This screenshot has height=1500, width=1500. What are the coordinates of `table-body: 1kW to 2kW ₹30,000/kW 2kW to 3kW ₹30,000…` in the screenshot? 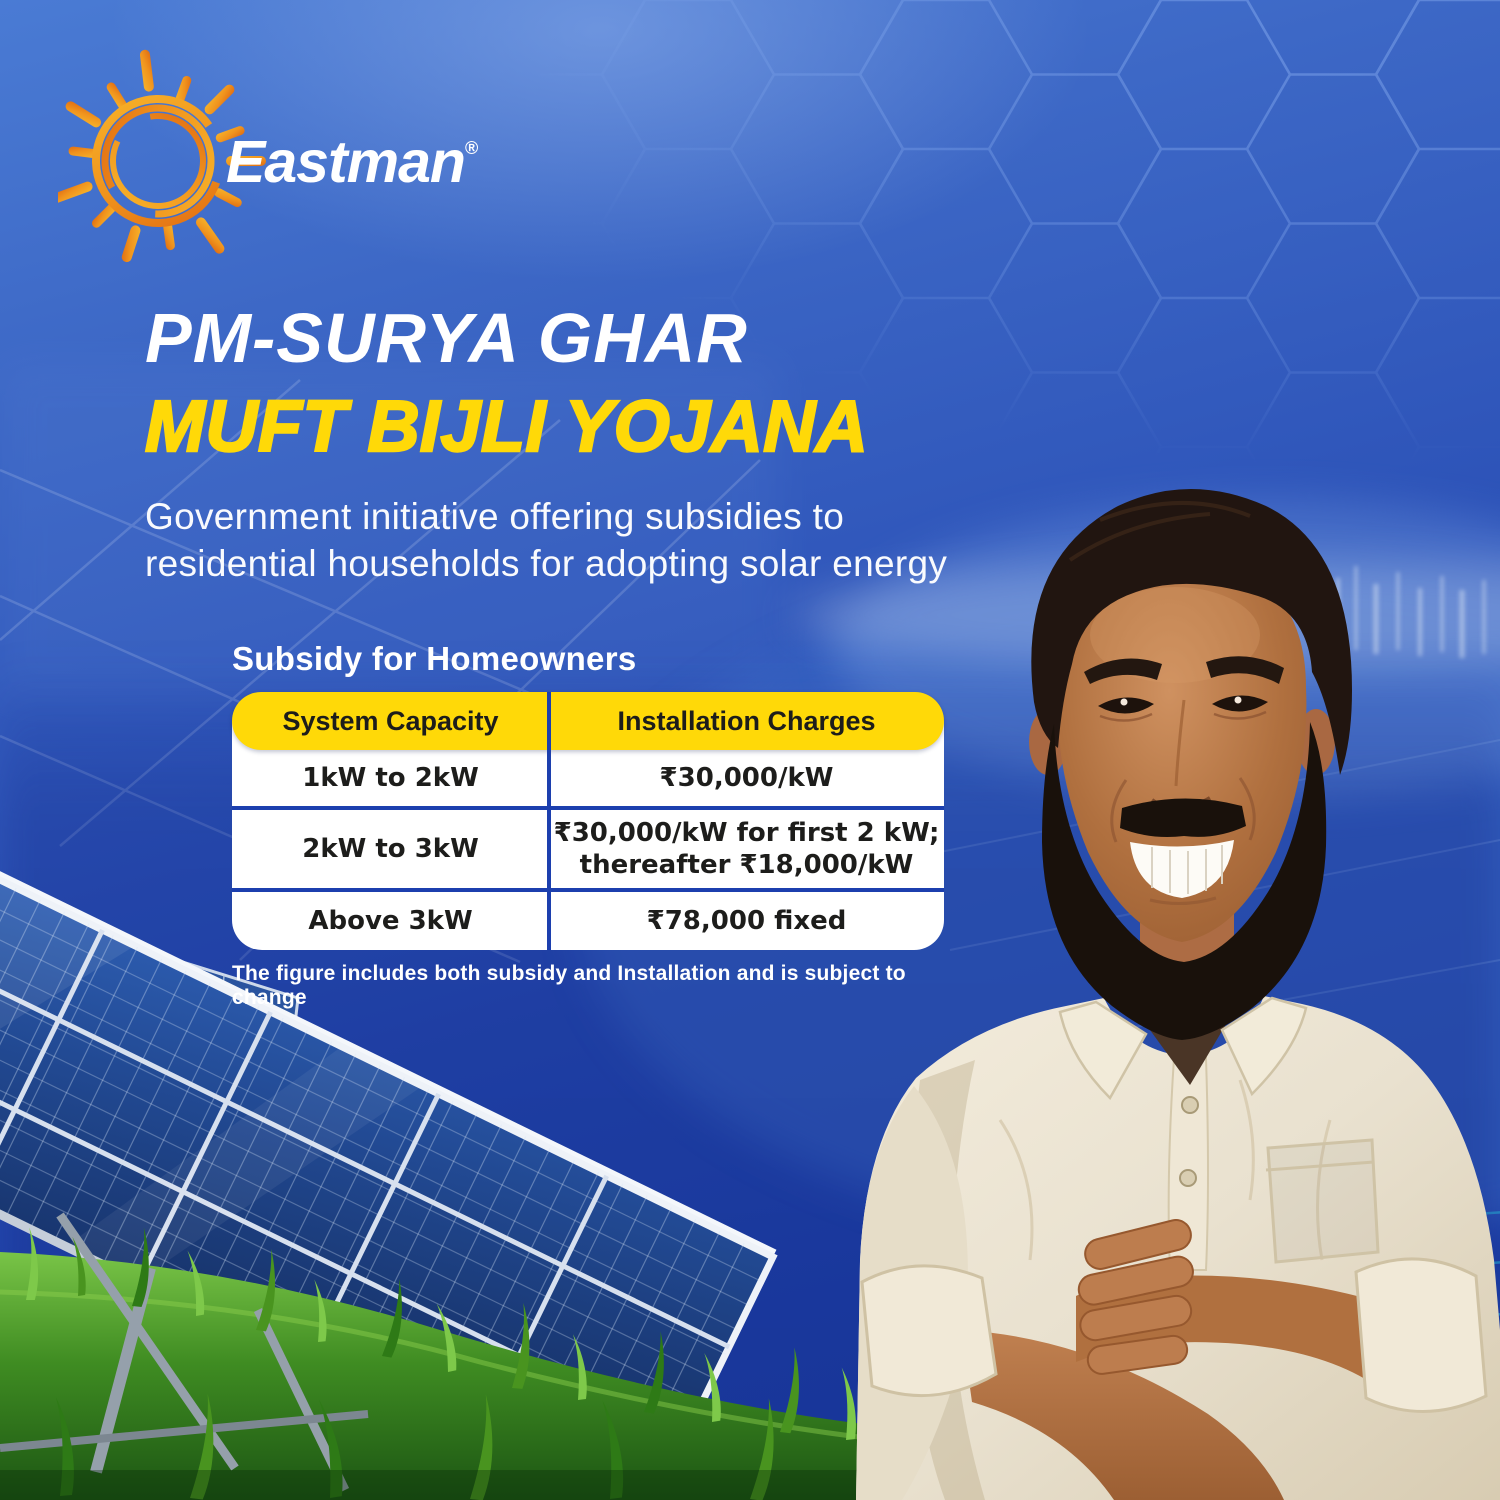 It's located at (588, 835).